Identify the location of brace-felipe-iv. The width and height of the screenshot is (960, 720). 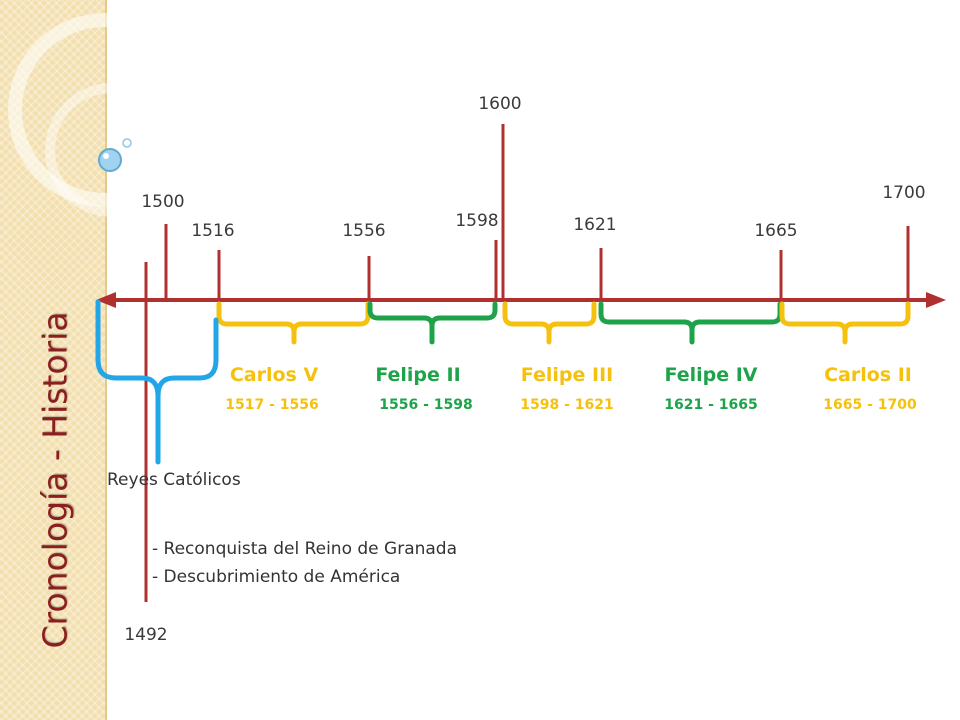
(690, 323).